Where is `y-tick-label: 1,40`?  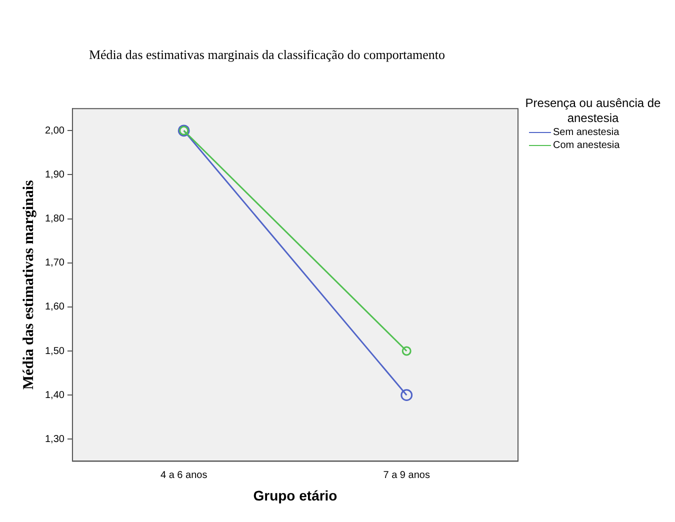 y-tick-label: 1,40 is located at coordinates (54, 395).